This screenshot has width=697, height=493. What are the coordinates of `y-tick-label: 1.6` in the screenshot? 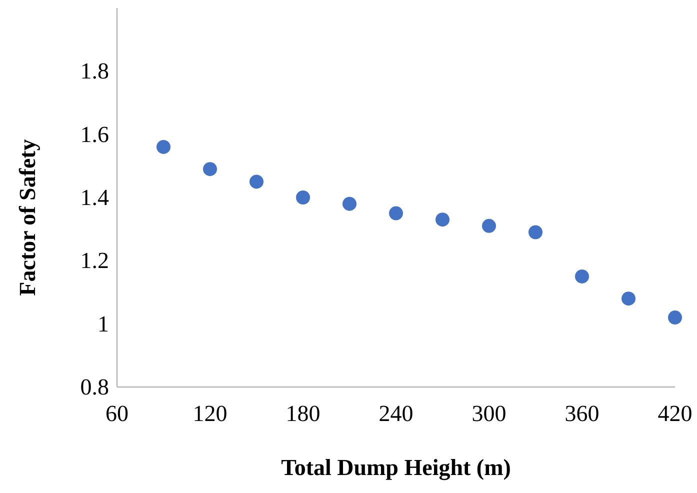 It's located at (94, 134).